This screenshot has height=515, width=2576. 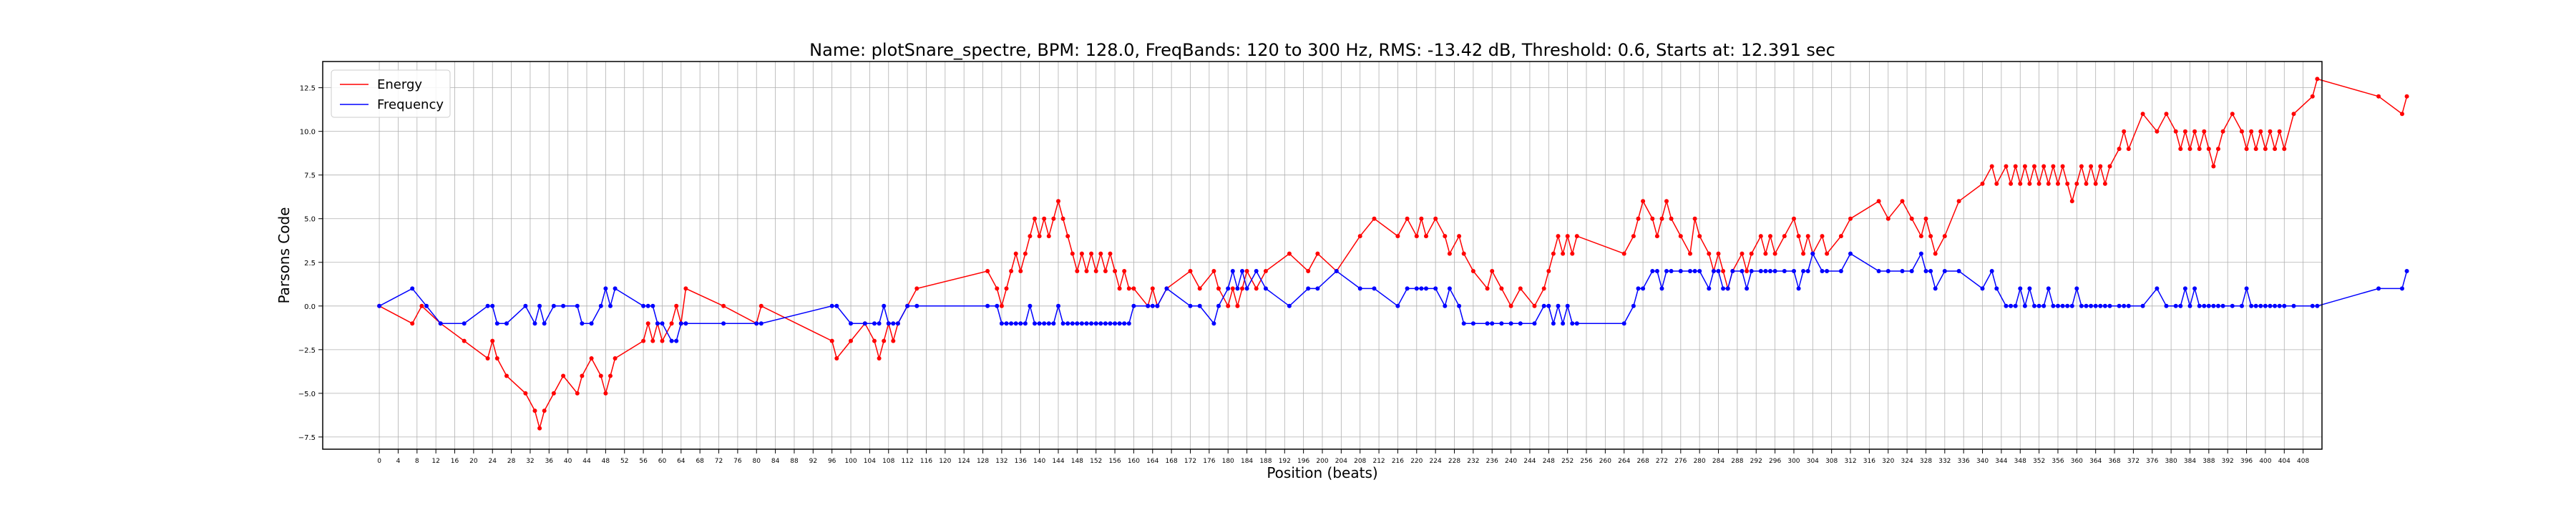 I want to click on x-tick-label: 388, so click(x=2208, y=461).